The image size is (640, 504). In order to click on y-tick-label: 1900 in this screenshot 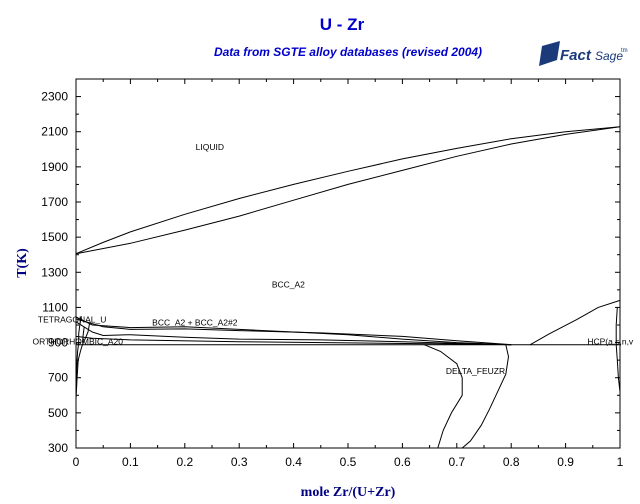, I will do `click(54, 167)`.